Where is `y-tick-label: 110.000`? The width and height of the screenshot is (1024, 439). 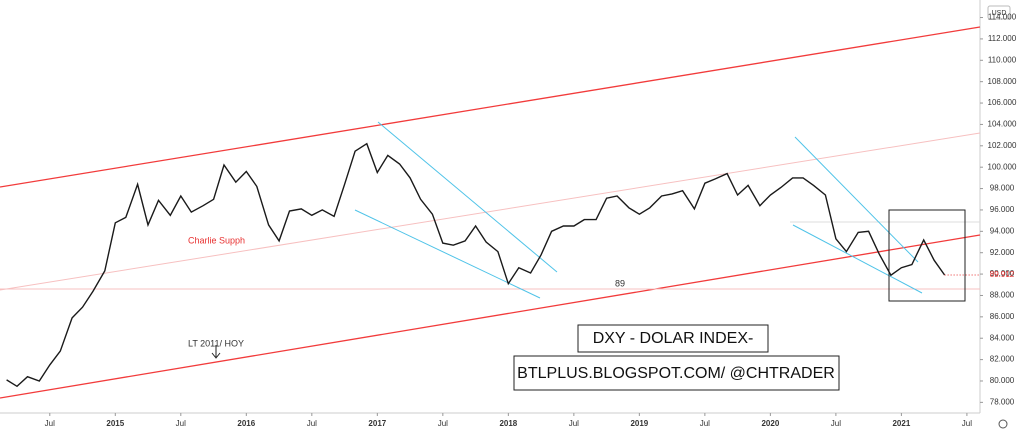 y-tick-label: 110.000 is located at coordinates (1002, 59).